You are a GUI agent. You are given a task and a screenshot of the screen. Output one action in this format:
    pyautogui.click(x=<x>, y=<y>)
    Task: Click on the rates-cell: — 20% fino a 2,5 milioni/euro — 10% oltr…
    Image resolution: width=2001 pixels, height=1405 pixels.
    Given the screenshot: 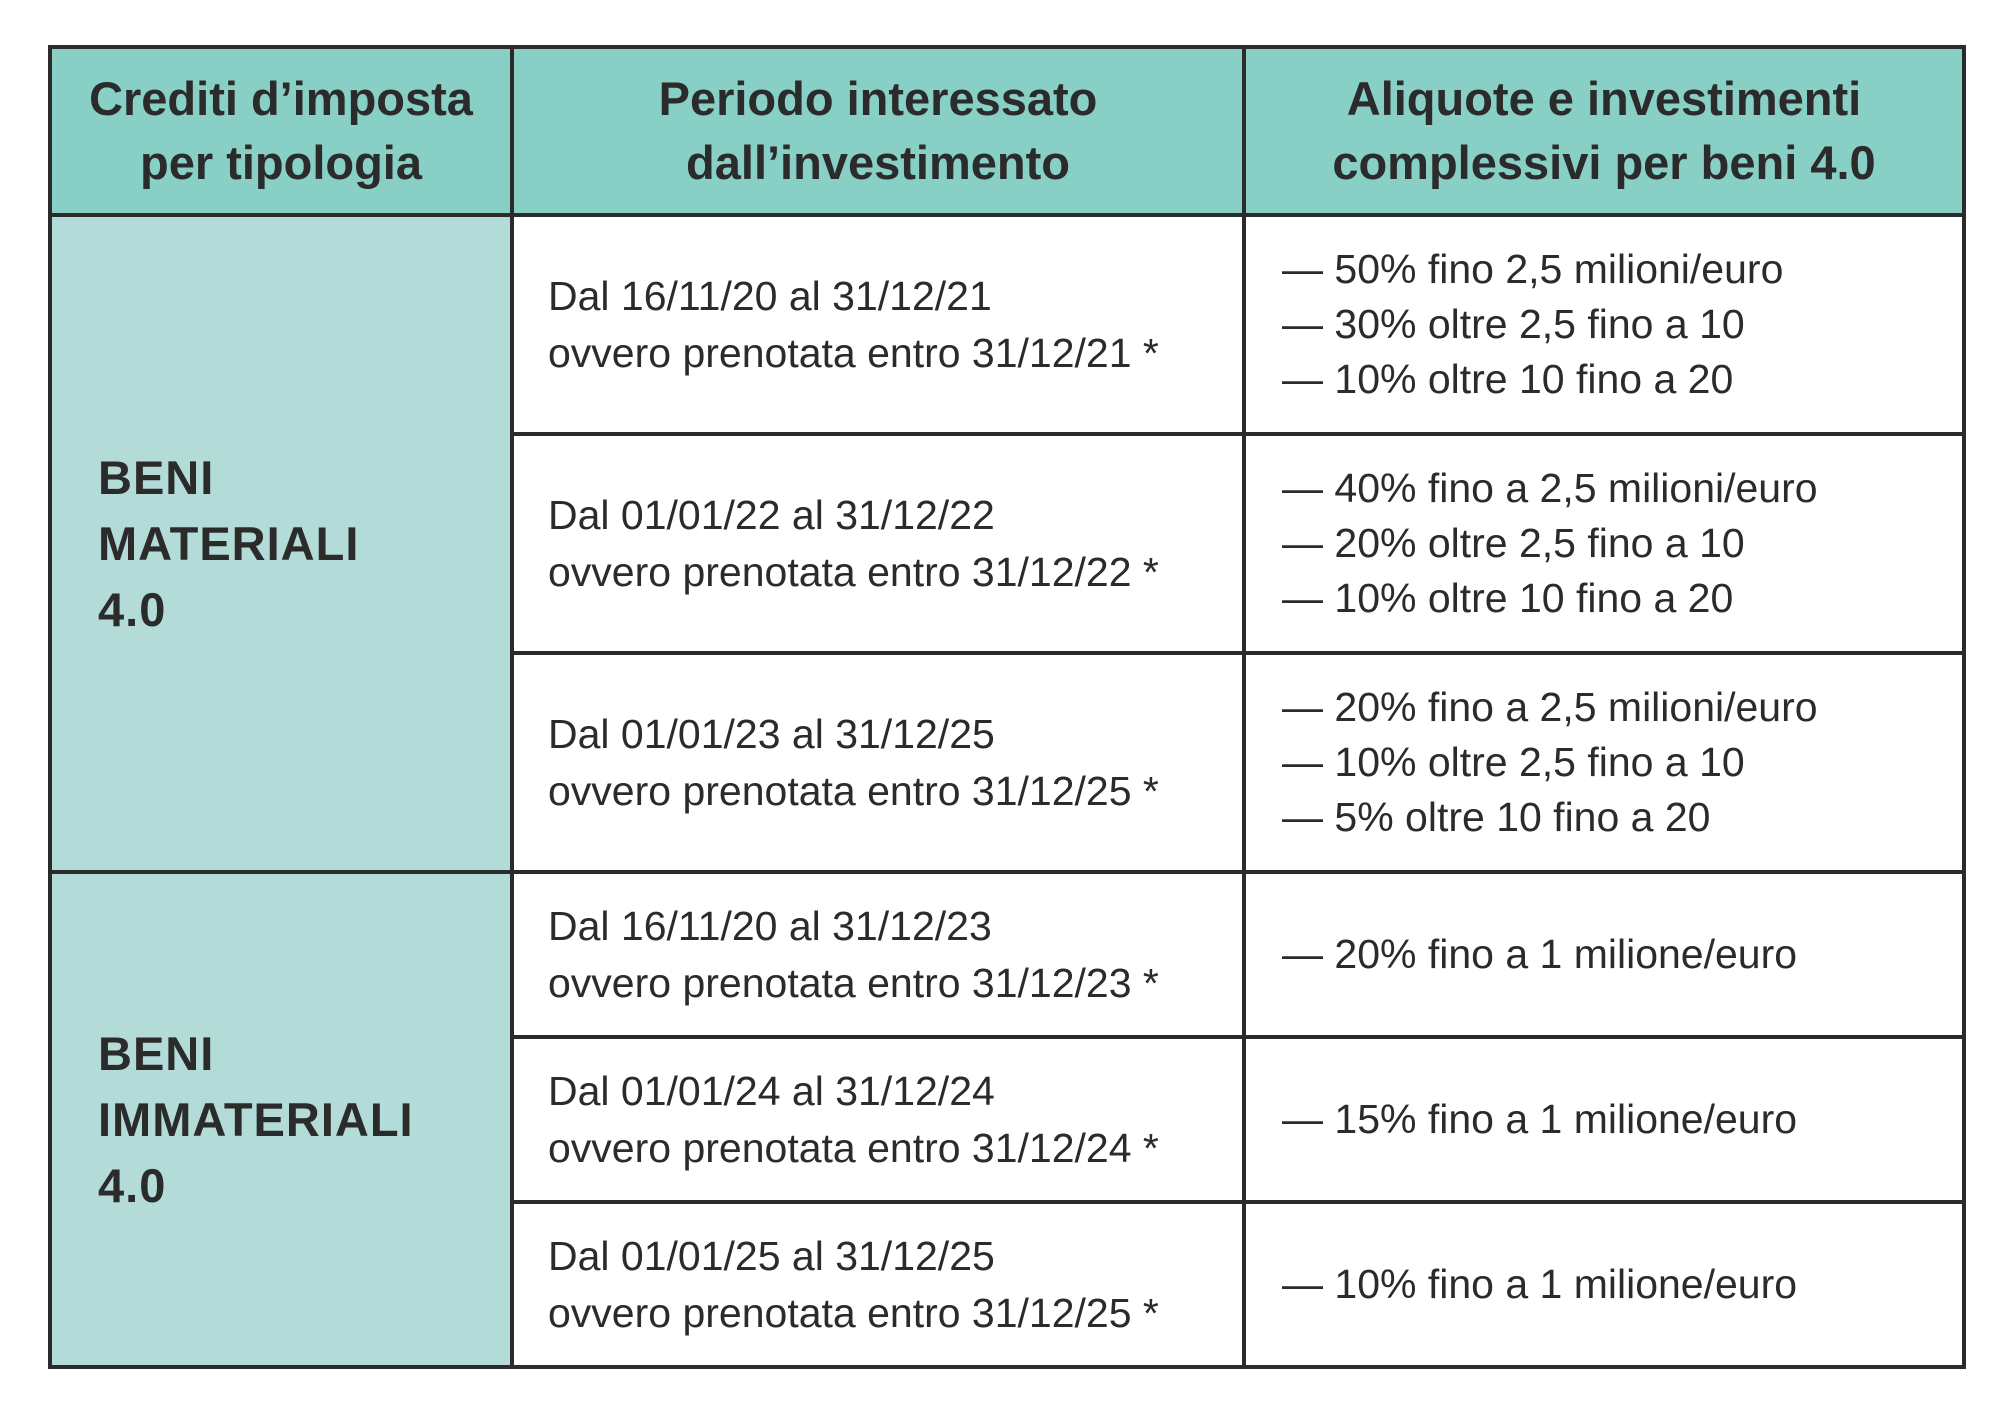 What is the action you would take?
    pyautogui.click(x=1604, y=762)
    